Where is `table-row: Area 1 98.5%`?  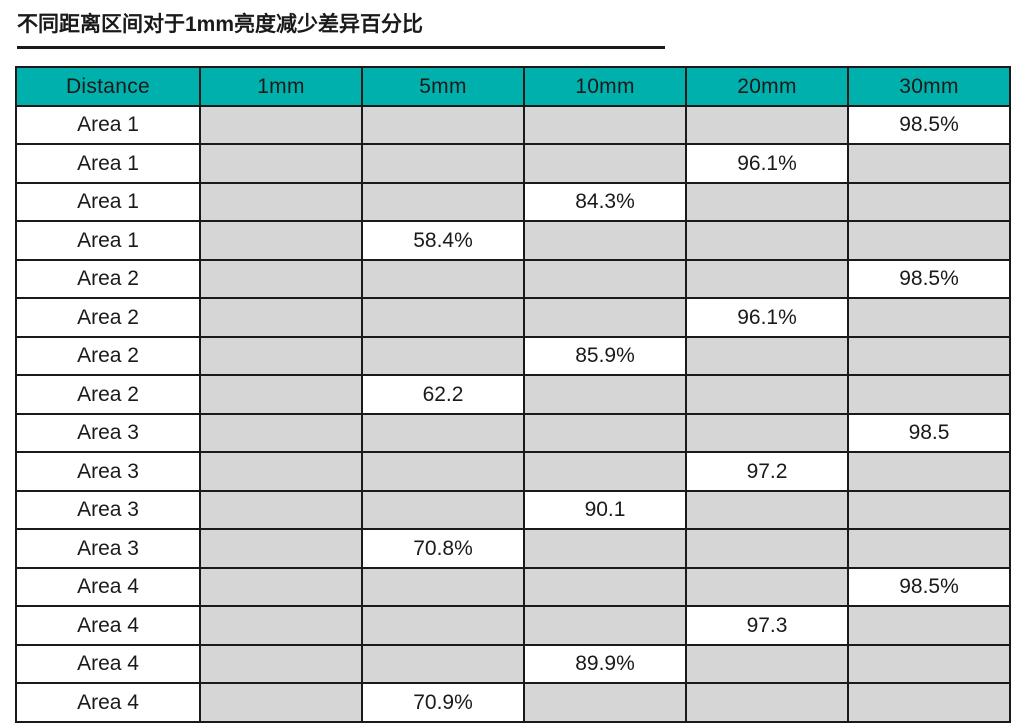
table-row: Area 1 98.5% is located at coordinates (513, 124).